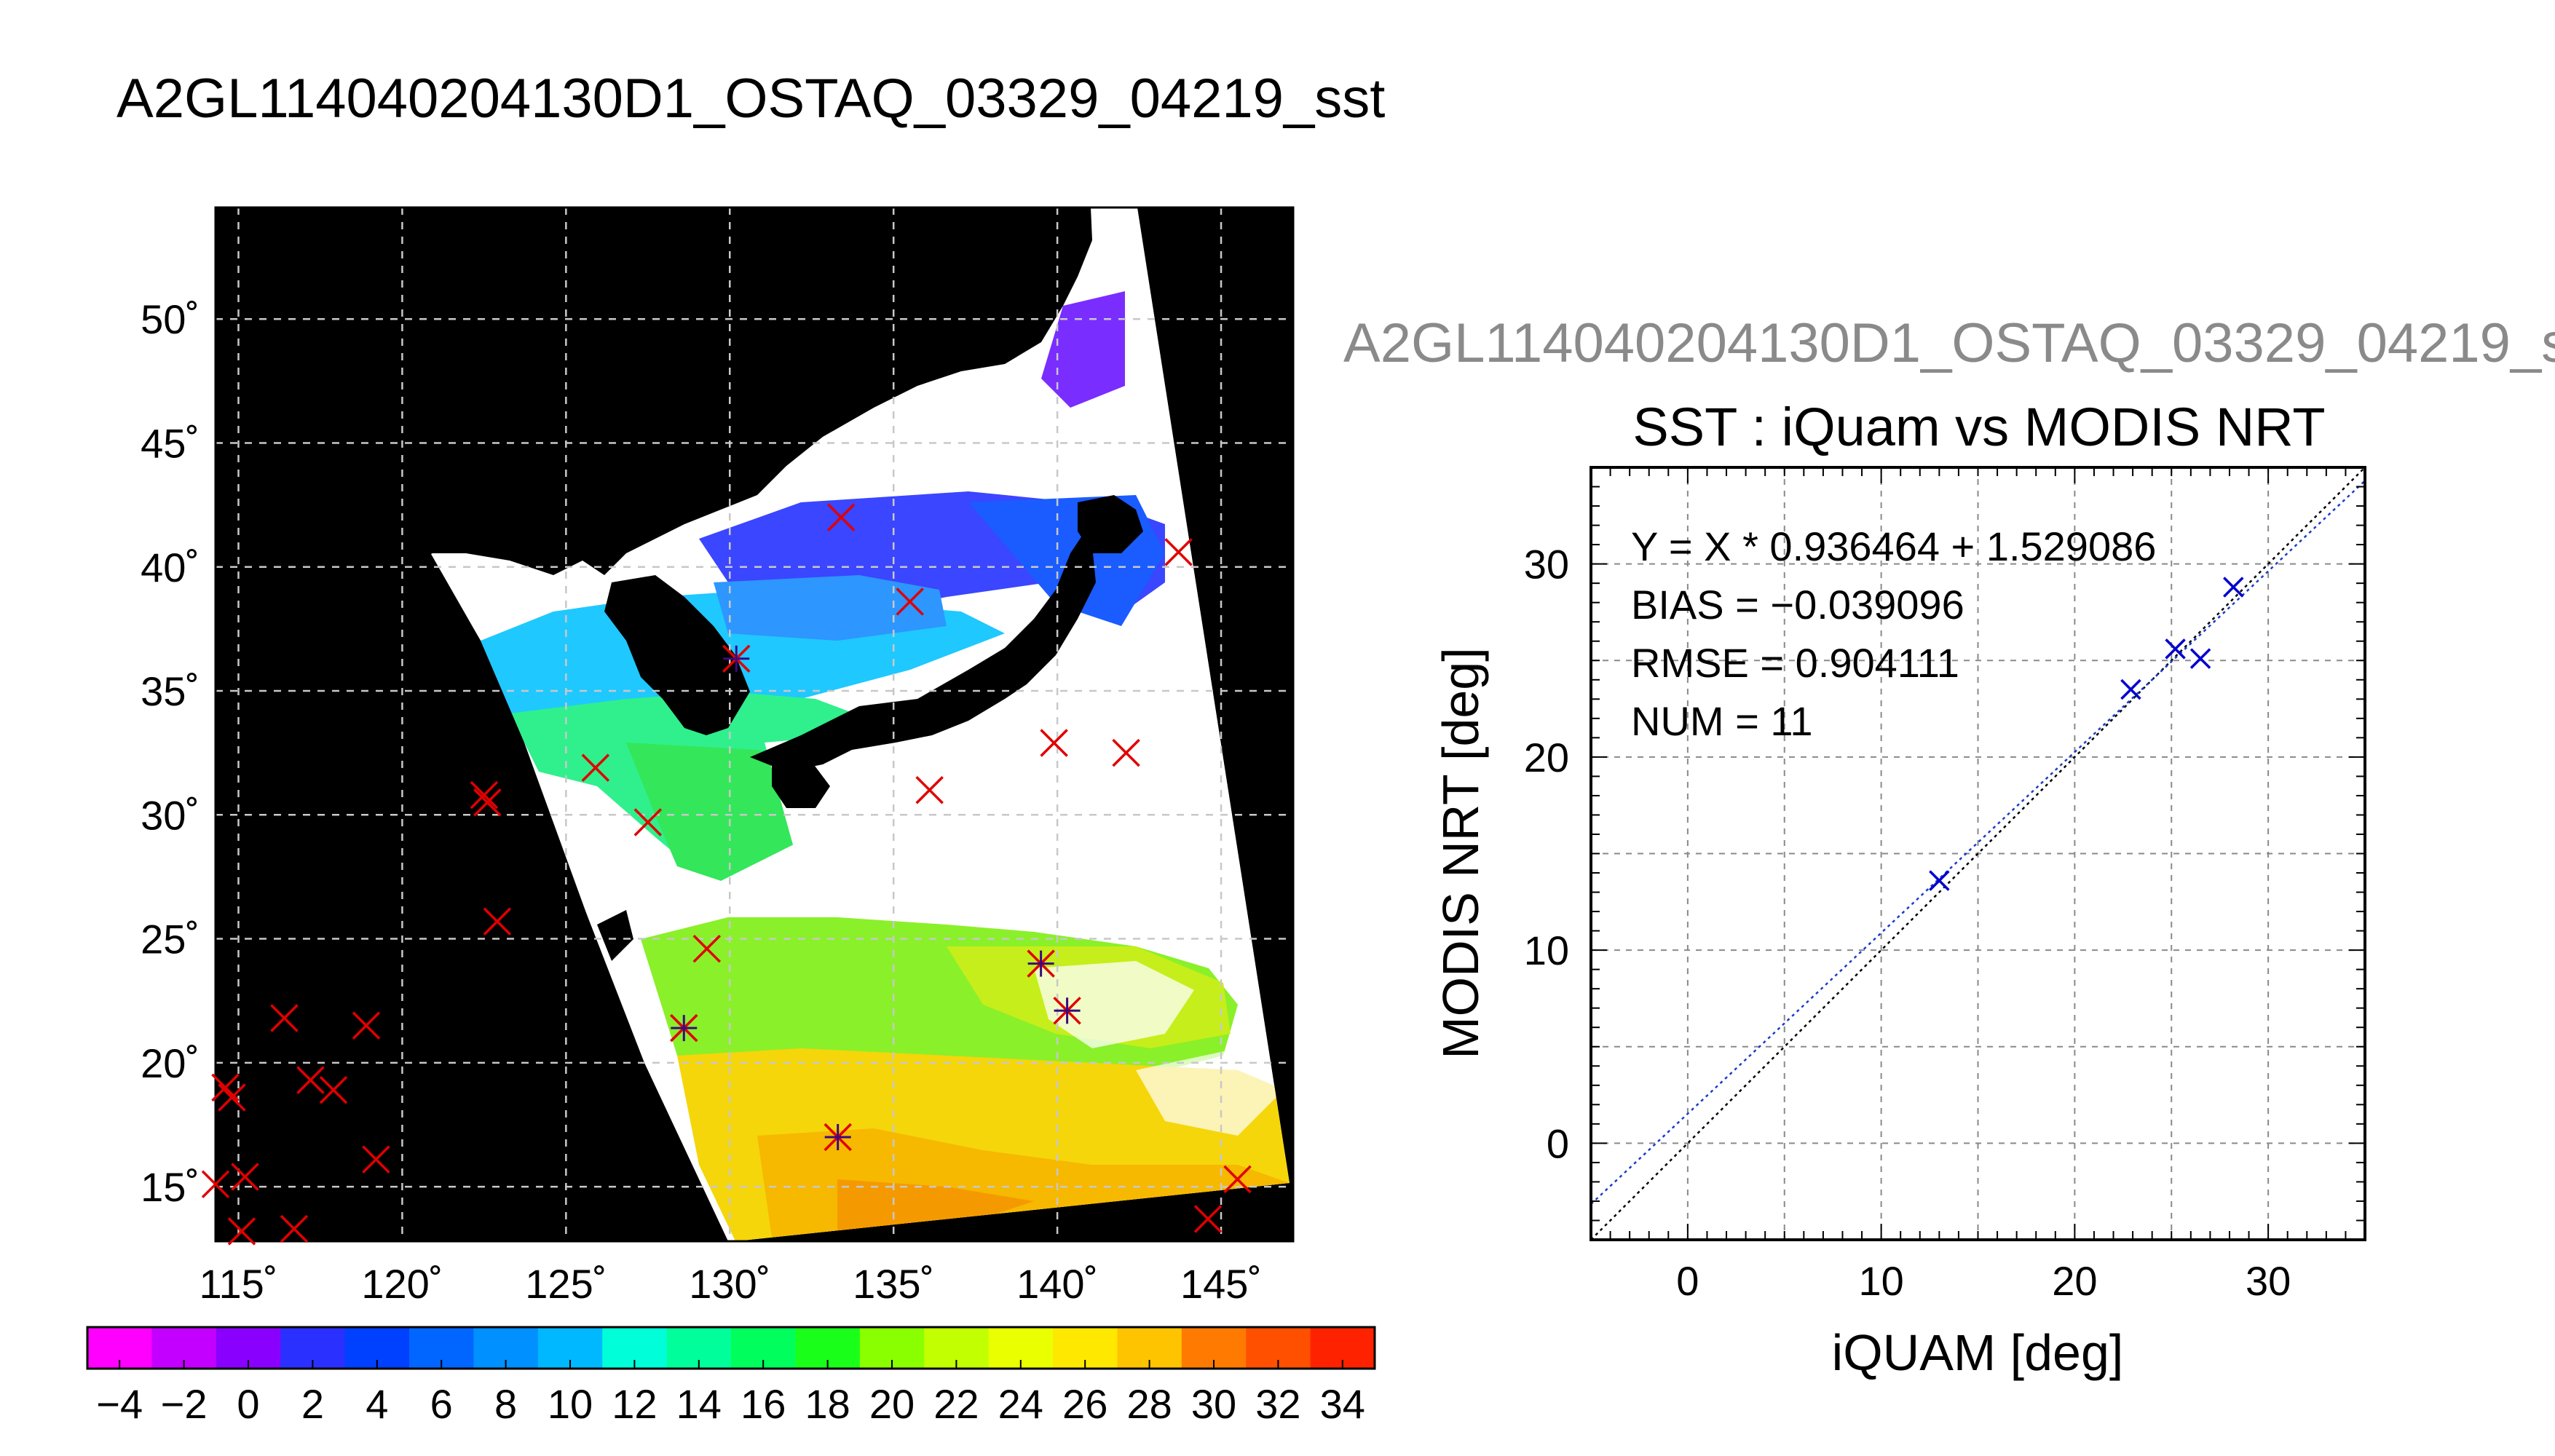 This screenshot has height=1456, width=2555. Describe the element at coordinates (312, 1404) in the screenshot. I see `colorbar-tick: 2` at that location.